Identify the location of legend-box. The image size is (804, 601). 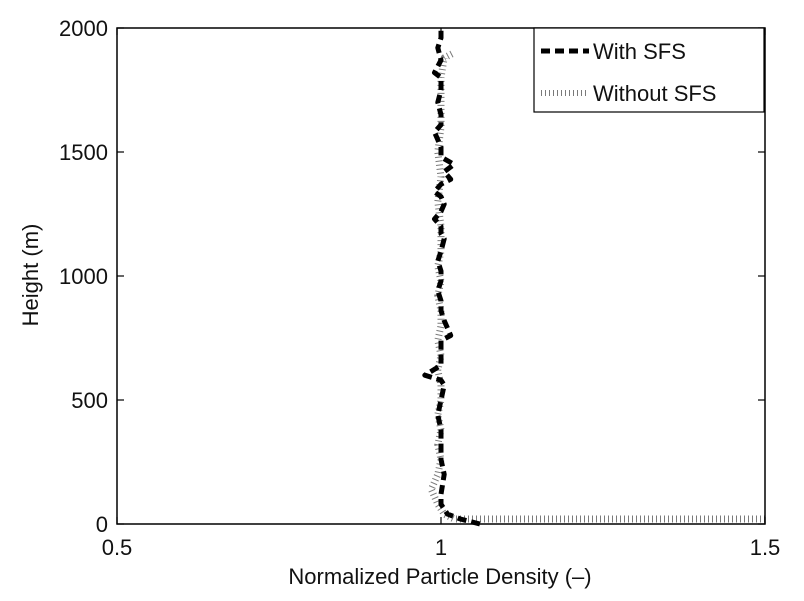
(649, 70).